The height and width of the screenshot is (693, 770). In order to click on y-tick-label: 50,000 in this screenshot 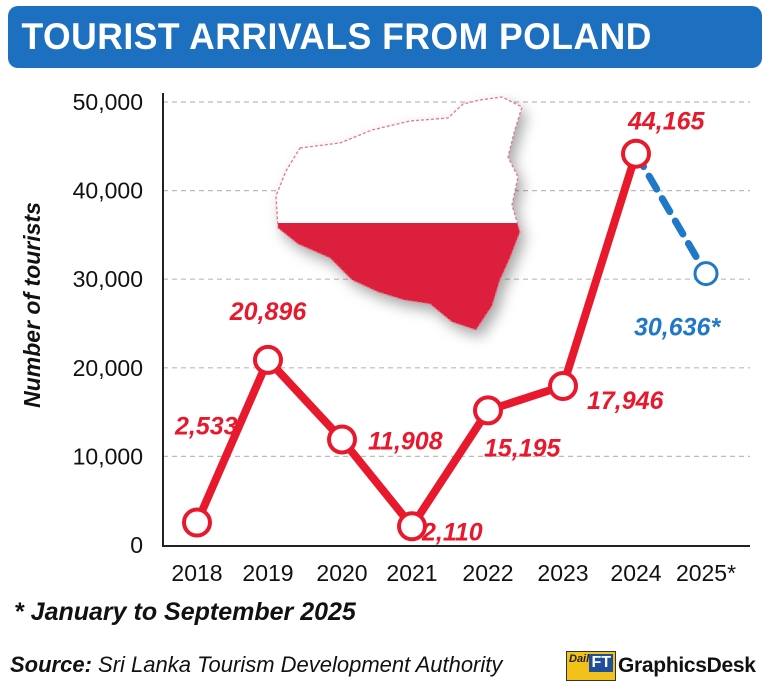, I will do `click(108, 102)`.